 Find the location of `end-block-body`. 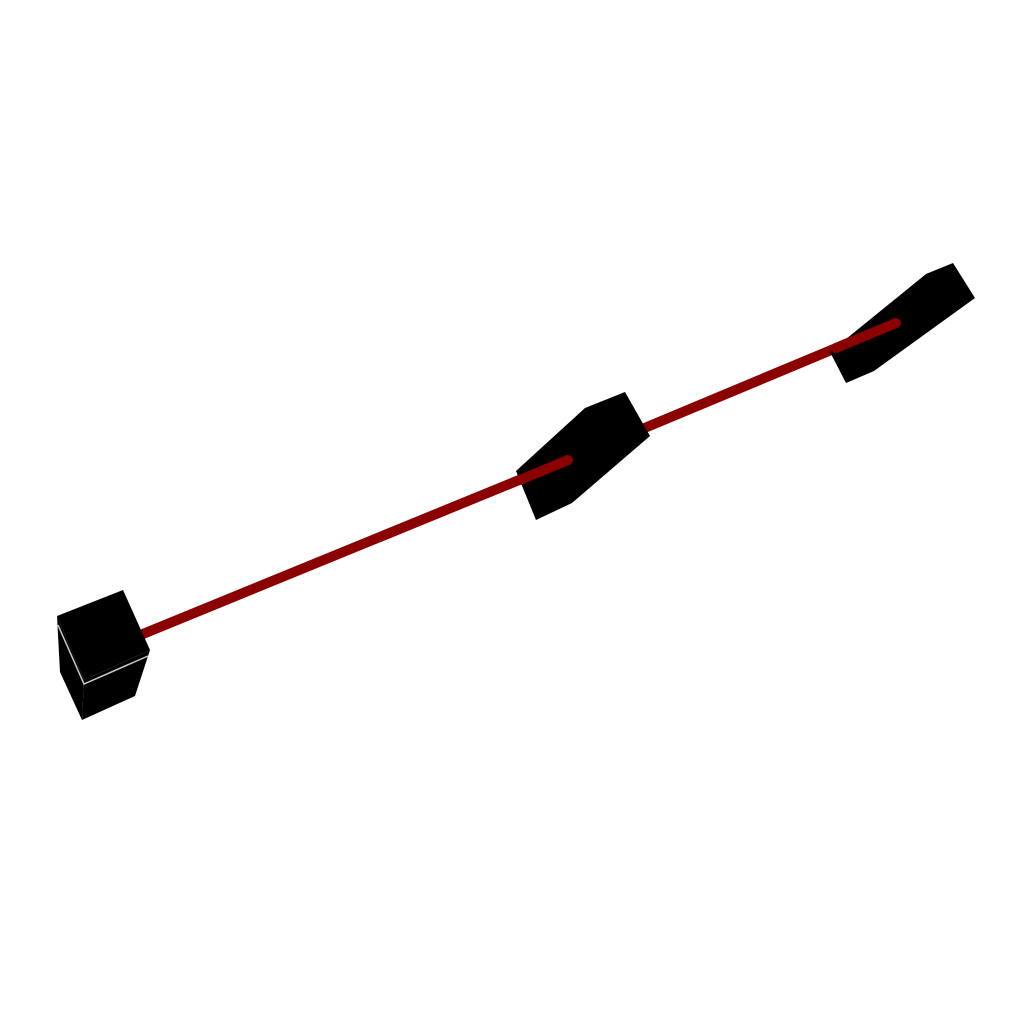

end-block-body is located at coordinates (902, 323).